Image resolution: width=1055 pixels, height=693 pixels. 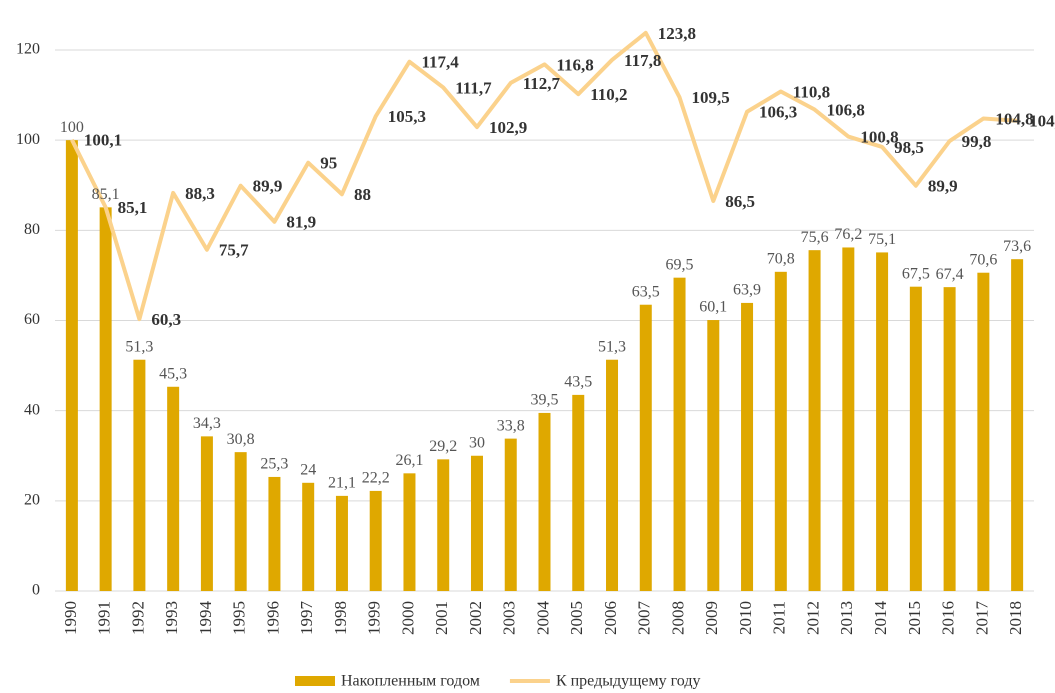 I want to click on x-tick-label: 2001, so click(x=441, y=618).